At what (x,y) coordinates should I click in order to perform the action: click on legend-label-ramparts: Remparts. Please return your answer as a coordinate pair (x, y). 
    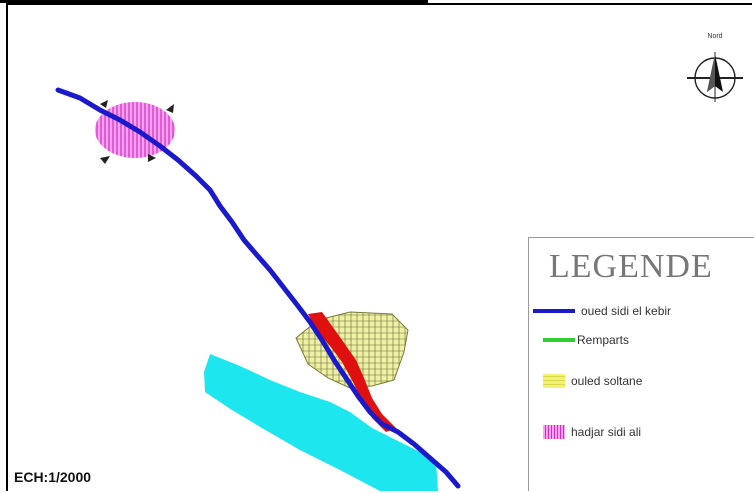
    Looking at the image, I should click on (603, 340).